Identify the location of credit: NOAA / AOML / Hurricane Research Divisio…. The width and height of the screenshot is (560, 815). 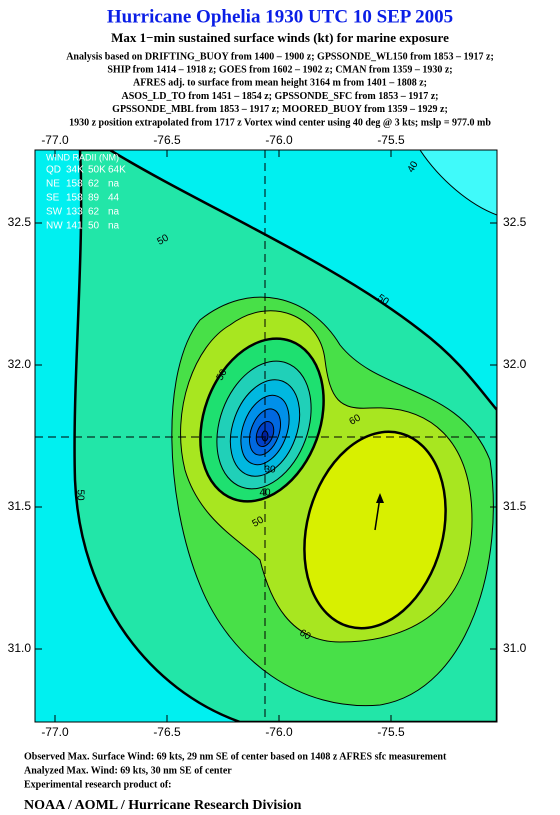
(163, 805).